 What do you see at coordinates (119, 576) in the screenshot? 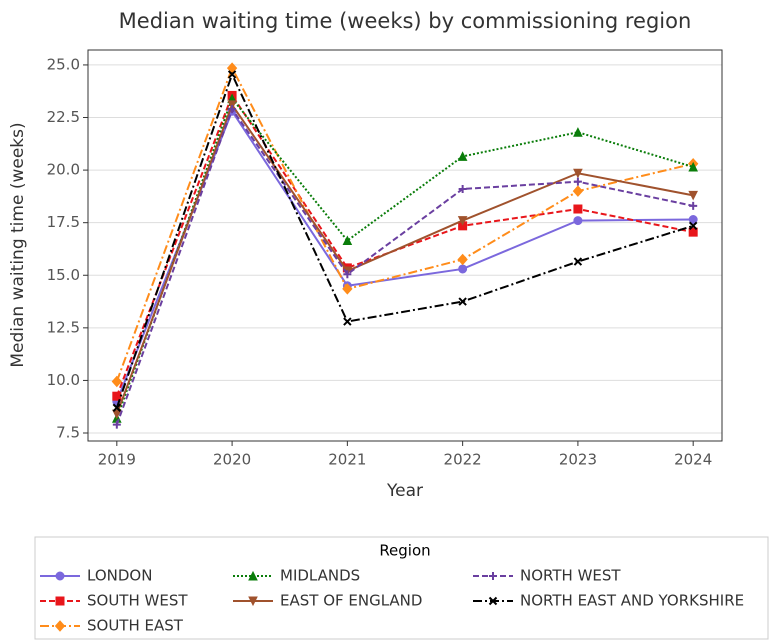
I see `legend-label: LONDON` at bounding box center [119, 576].